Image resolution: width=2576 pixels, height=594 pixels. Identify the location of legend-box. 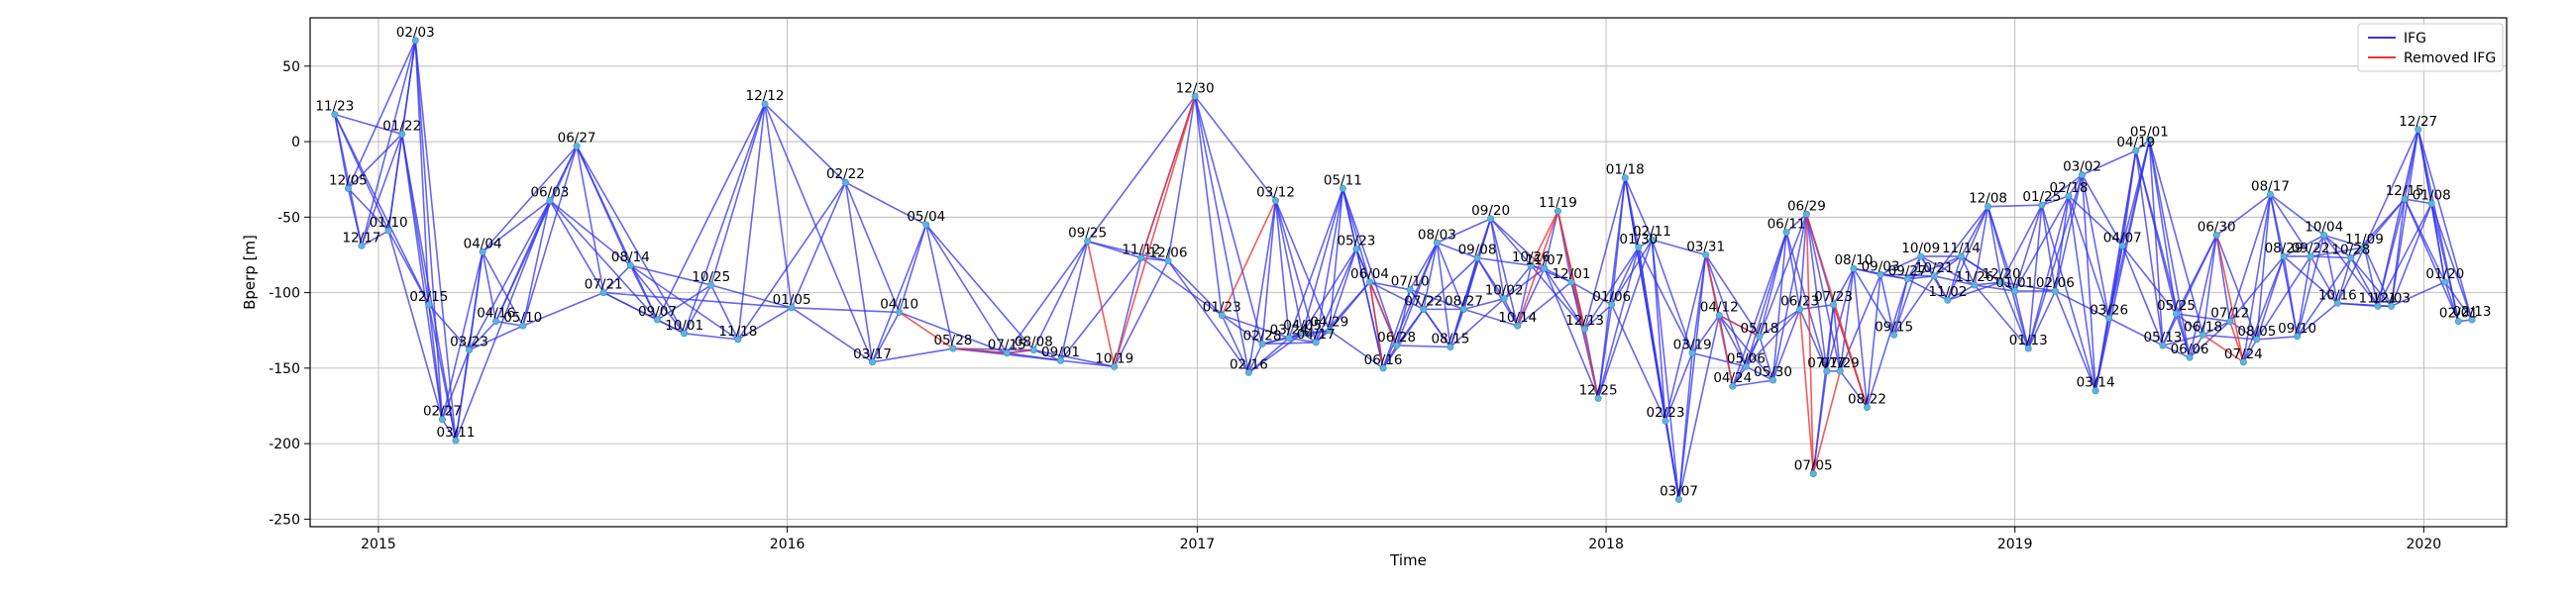
(2430, 48).